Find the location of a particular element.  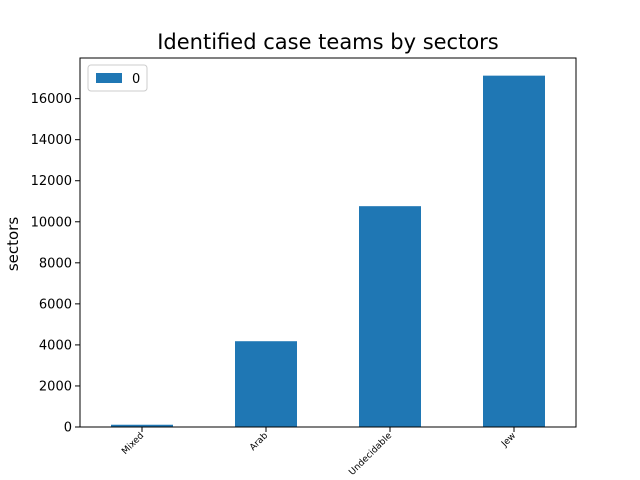

y-axis-label: sectors is located at coordinates (13, 244).